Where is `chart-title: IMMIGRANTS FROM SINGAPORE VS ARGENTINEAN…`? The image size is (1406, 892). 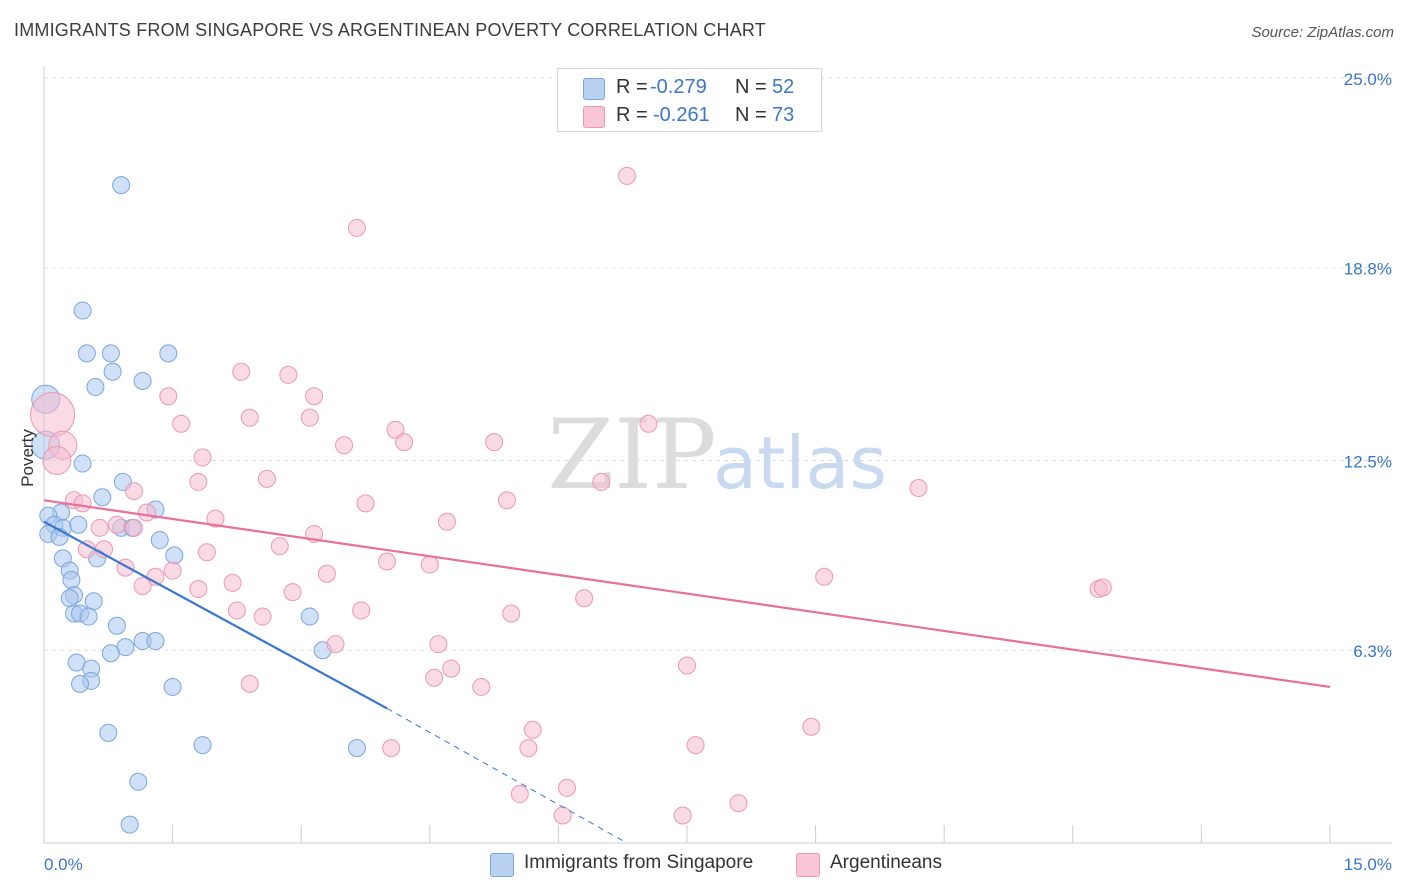
chart-title: IMMIGRANTS FROM SINGAPORE VS ARGENTINEAN… is located at coordinates (390, 30).